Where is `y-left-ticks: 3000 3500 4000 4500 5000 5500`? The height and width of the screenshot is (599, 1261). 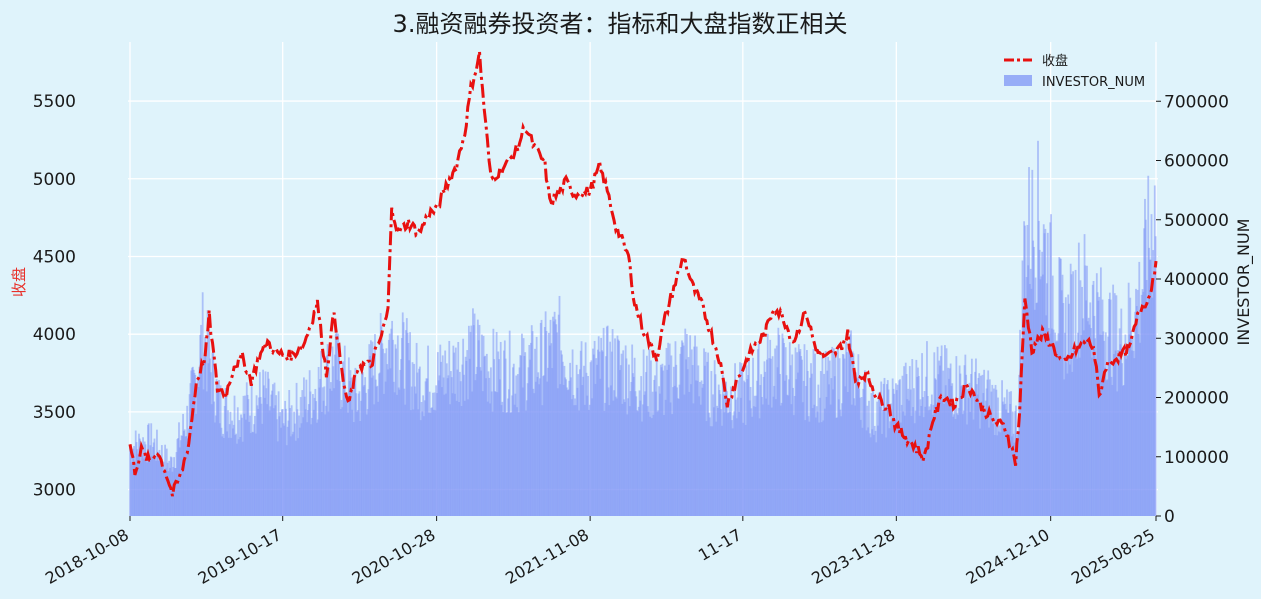 y-left-ticks: 3000 3500 4000 4500 5000 5500 is located at coordinates (54, 296).